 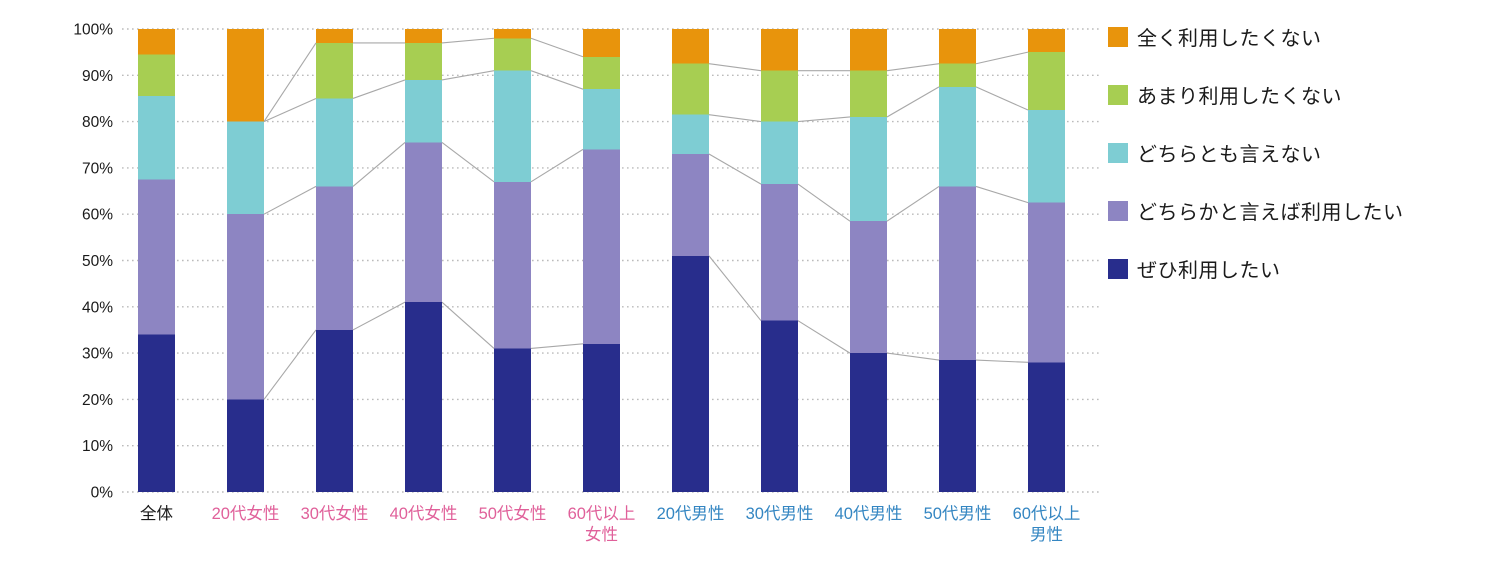 What do you see at coordinates (513, 513) in the screenshot?
I see `x-tick-label: 50代女性` at bounding box center [513, 513].